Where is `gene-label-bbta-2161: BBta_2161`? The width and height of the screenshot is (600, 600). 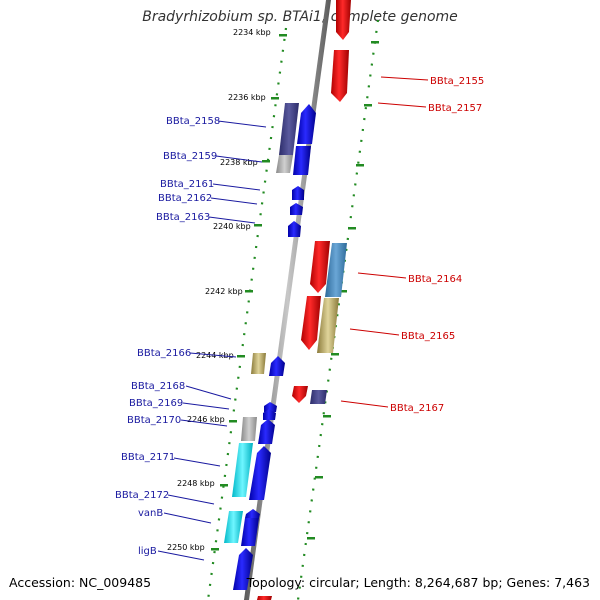 gene-label-bbta-2161: BBta_2161 is located at coordinates (187, 184).